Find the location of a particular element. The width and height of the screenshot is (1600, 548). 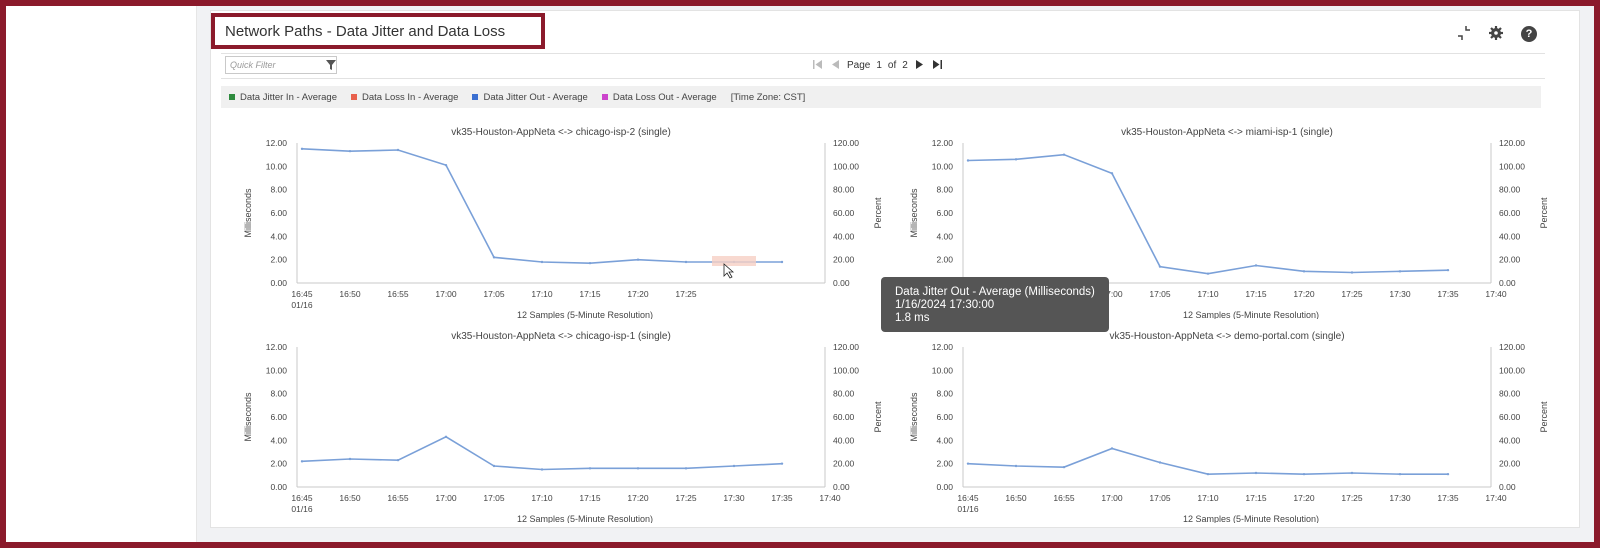

last-page-icon is located at coordinates (938, 65).